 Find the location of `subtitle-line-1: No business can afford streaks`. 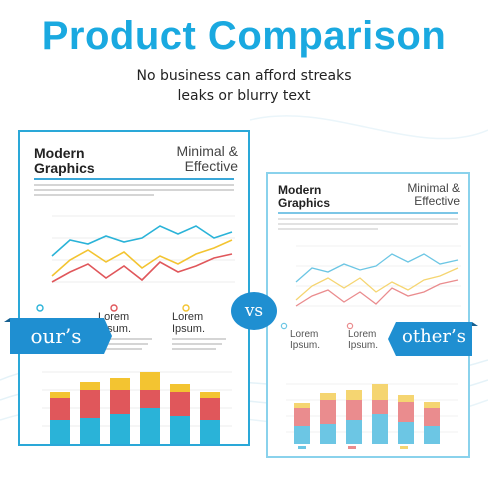

subtitle-line-1: No business can afford streaks is located at coordinates (244, 76).